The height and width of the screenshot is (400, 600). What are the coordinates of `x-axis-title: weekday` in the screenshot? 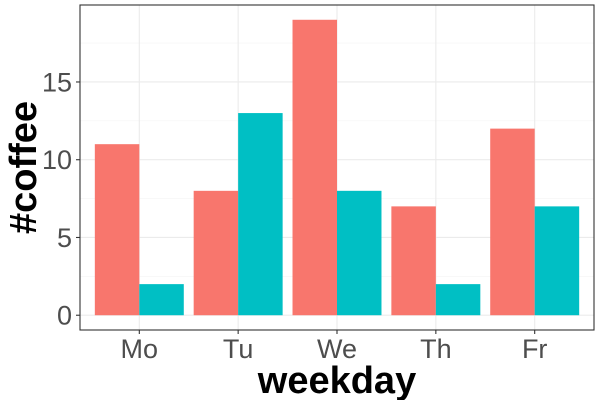 It's located at (336, 380).